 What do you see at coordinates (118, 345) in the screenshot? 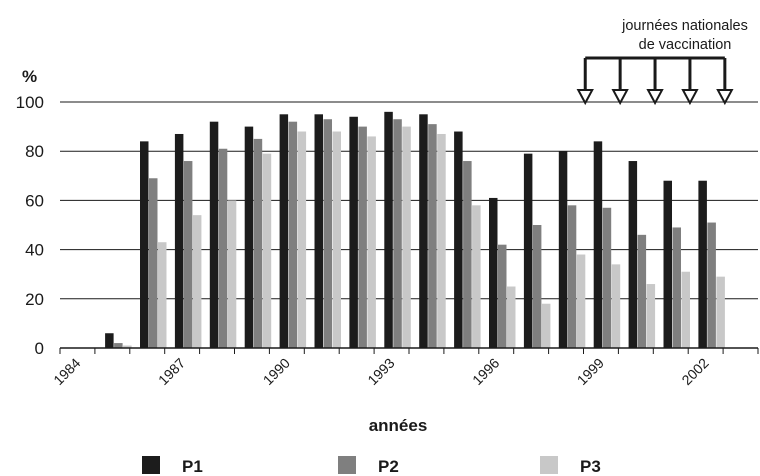
I see `bar-p2-1985` at bounding box center [118, 345].